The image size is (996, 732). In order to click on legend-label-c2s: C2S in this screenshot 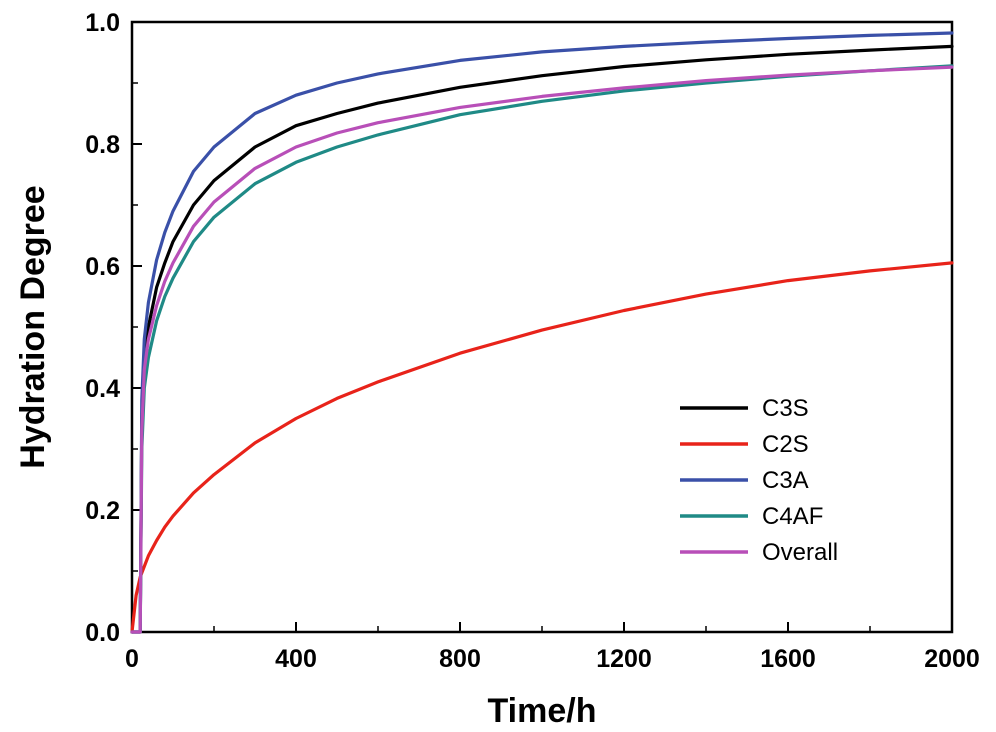, I will do `click(785, 444)`.